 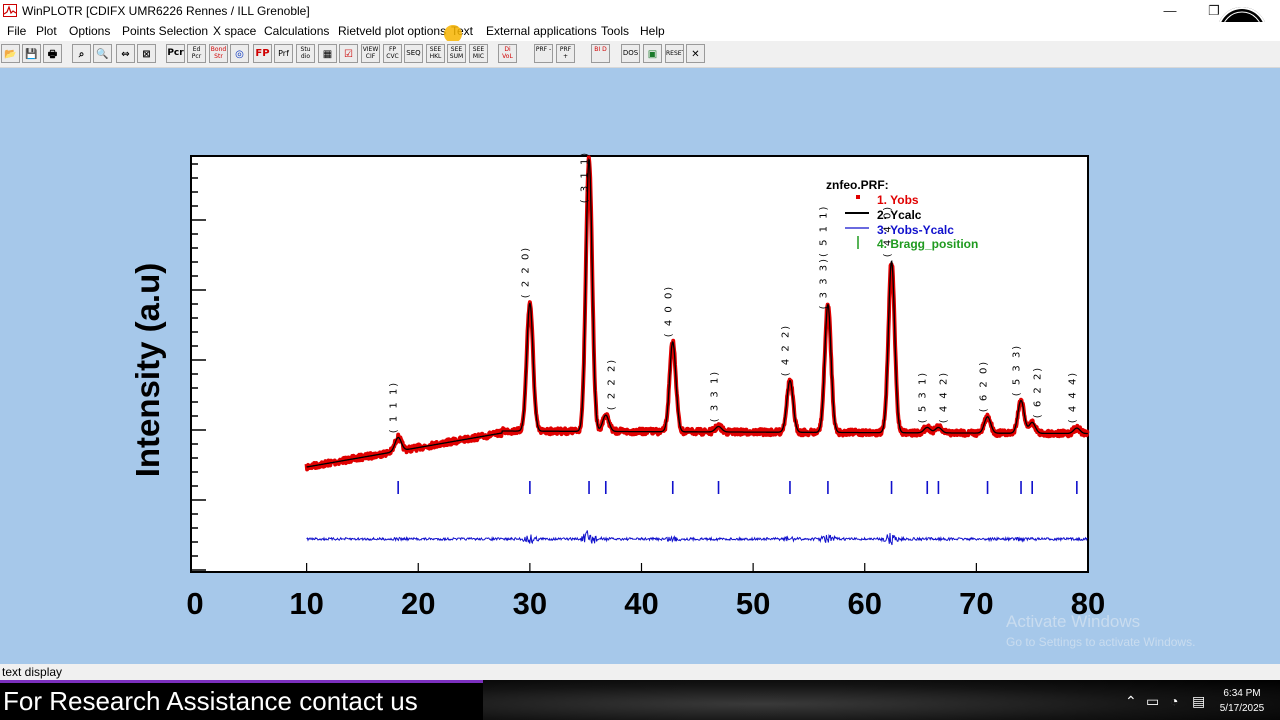 I want to click on see-sum-button: SEE SUM, so click(x=456, y=53).